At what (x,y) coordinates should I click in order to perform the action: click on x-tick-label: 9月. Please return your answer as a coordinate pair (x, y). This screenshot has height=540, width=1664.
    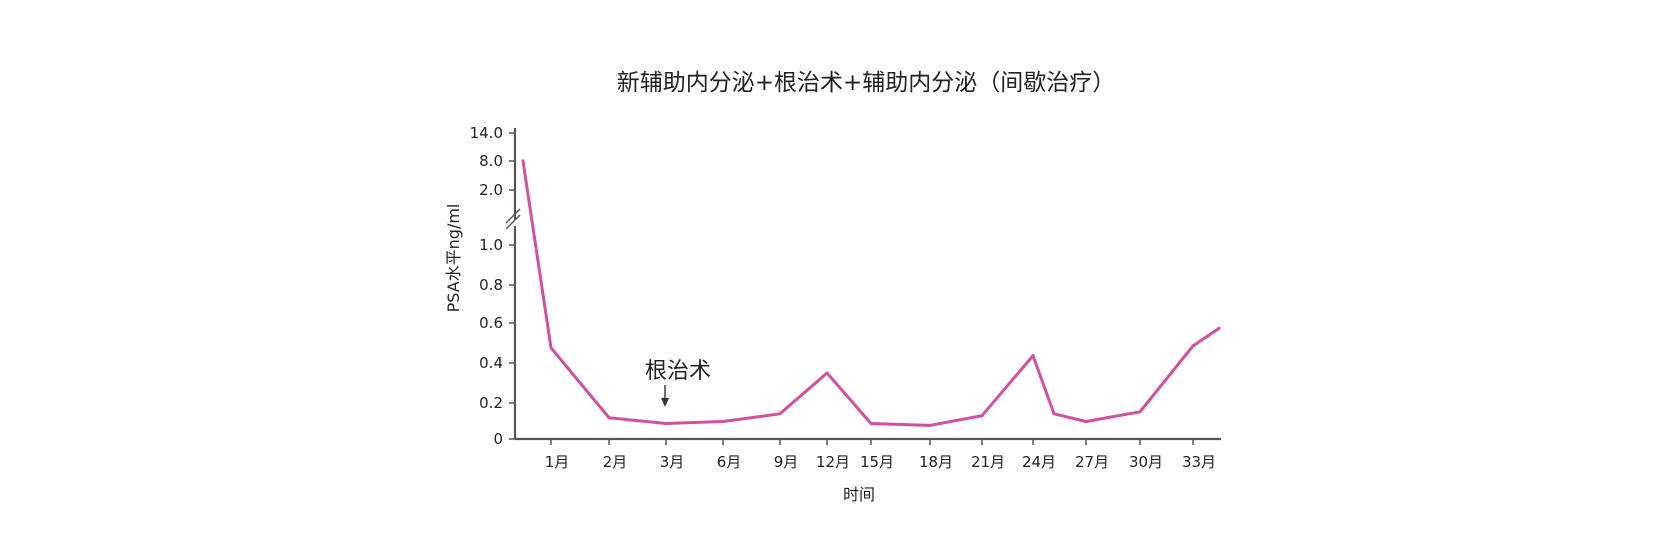
    Looking at the image, I should click on (786, 462).